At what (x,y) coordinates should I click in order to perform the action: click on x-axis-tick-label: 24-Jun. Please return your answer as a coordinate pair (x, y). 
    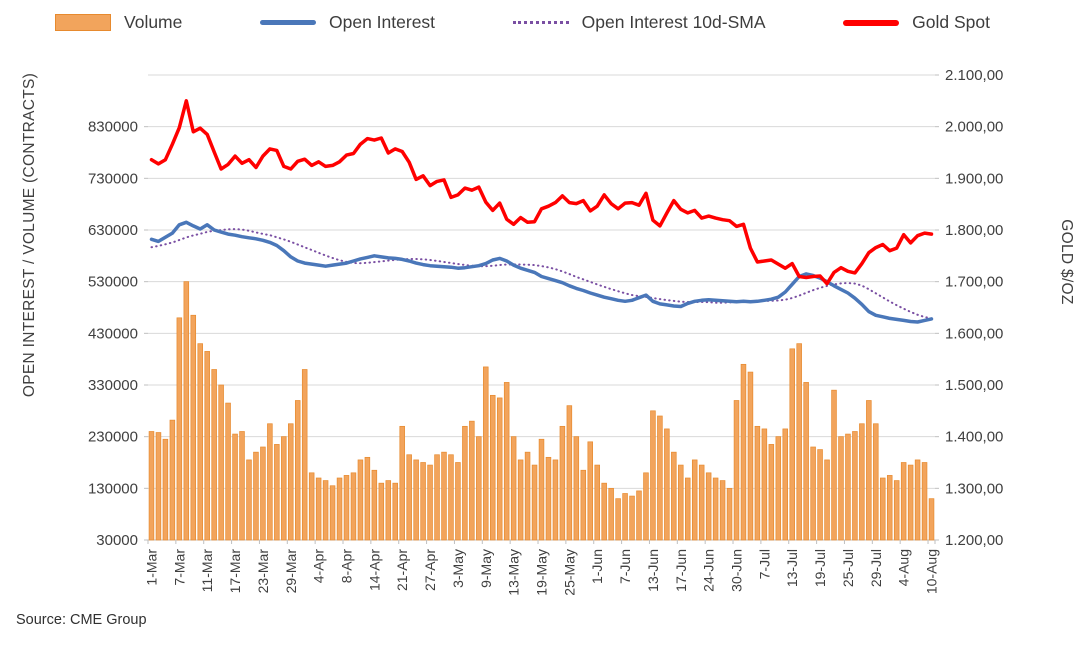
    Looking at the image, I should click on (709, 570).